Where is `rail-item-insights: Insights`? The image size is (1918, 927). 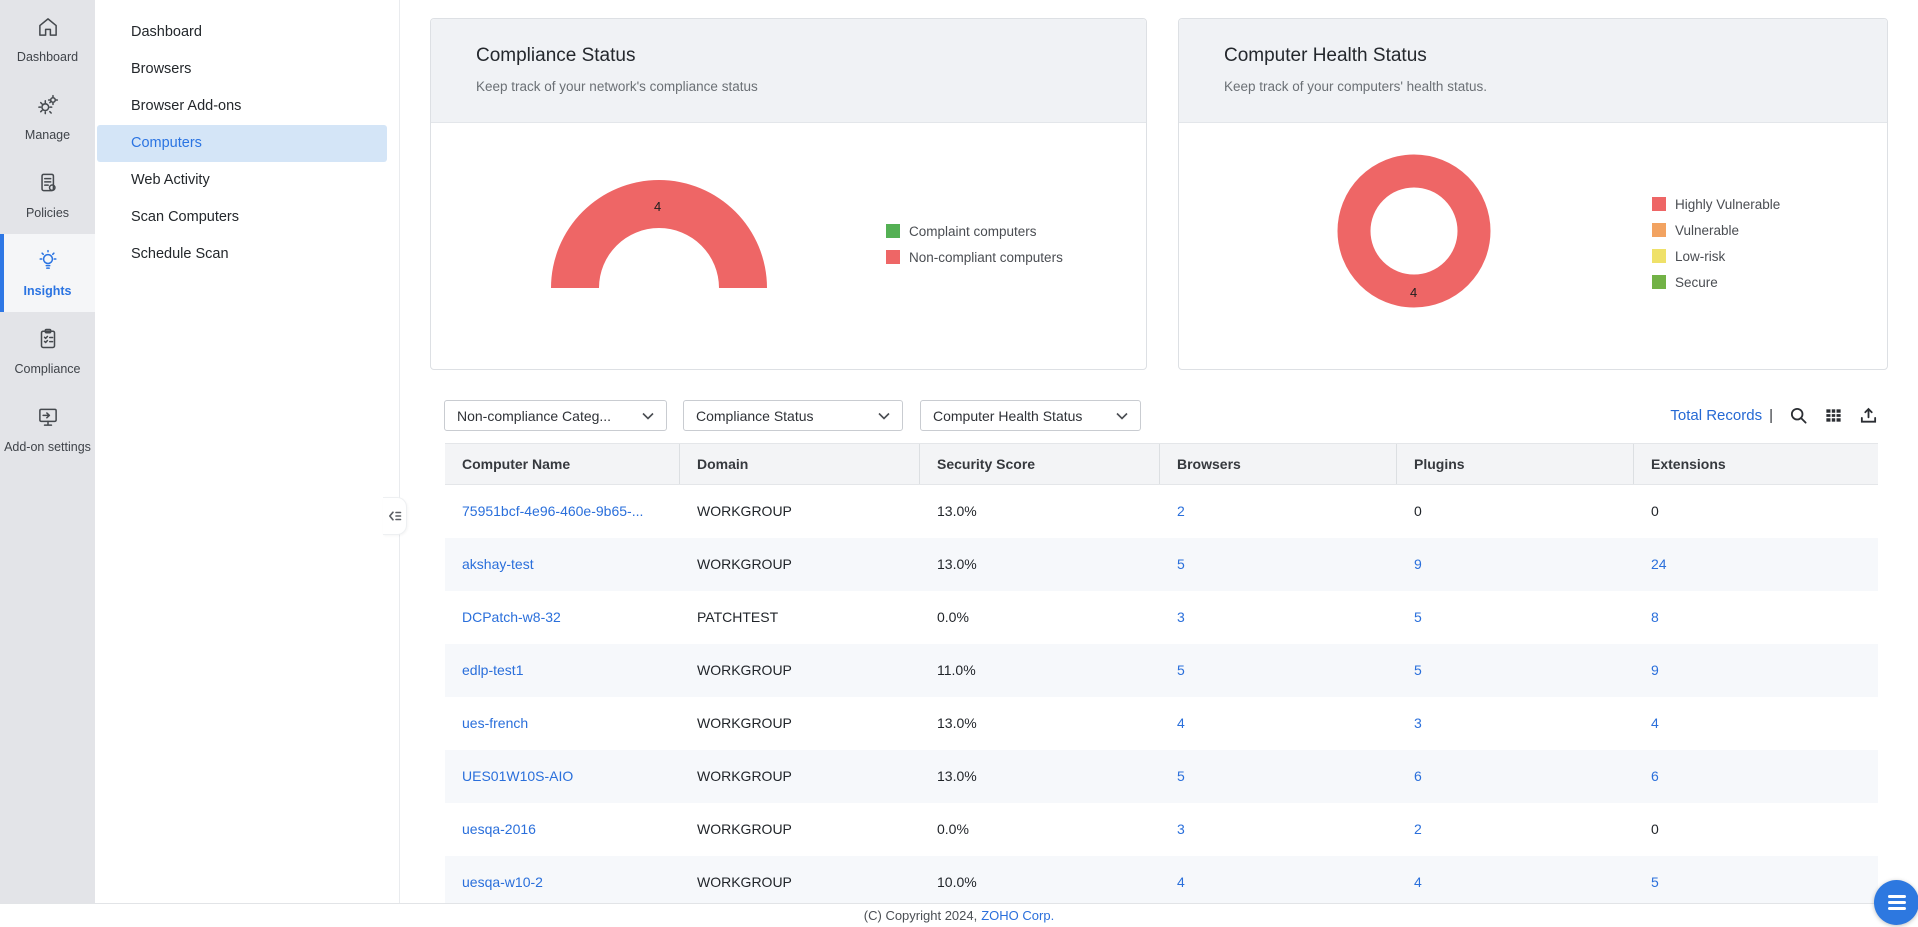 rail-item-insights: Insights is located at coordinates (47, 273).